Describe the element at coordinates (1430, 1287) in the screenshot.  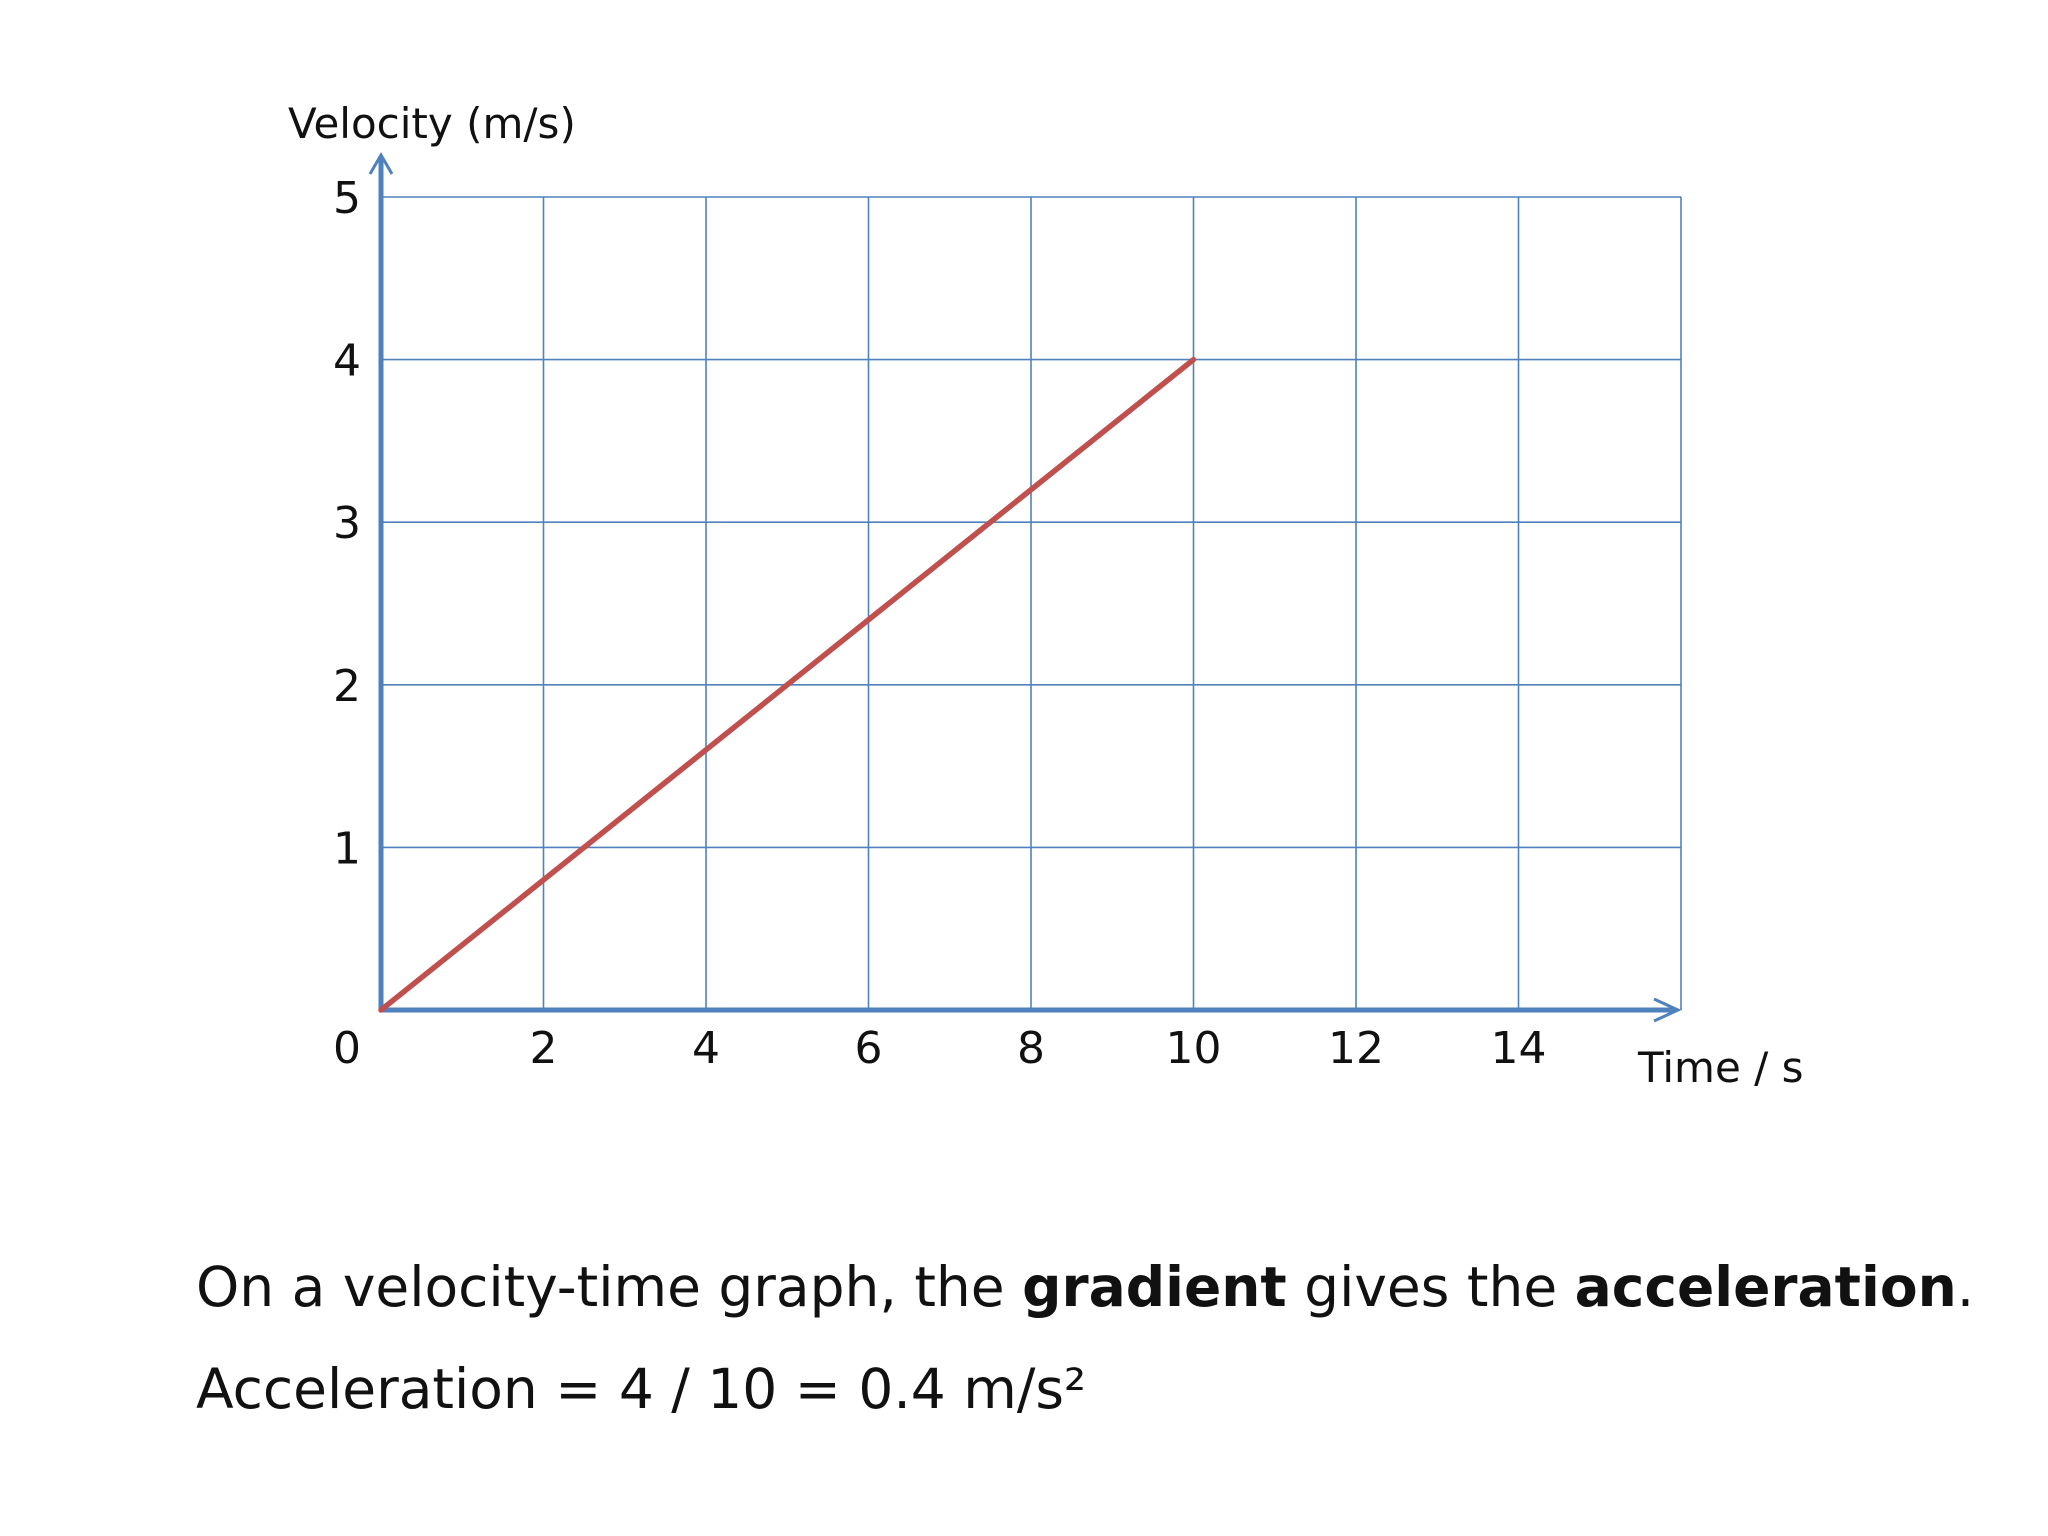
I see `caption-text: gives the` at that location.